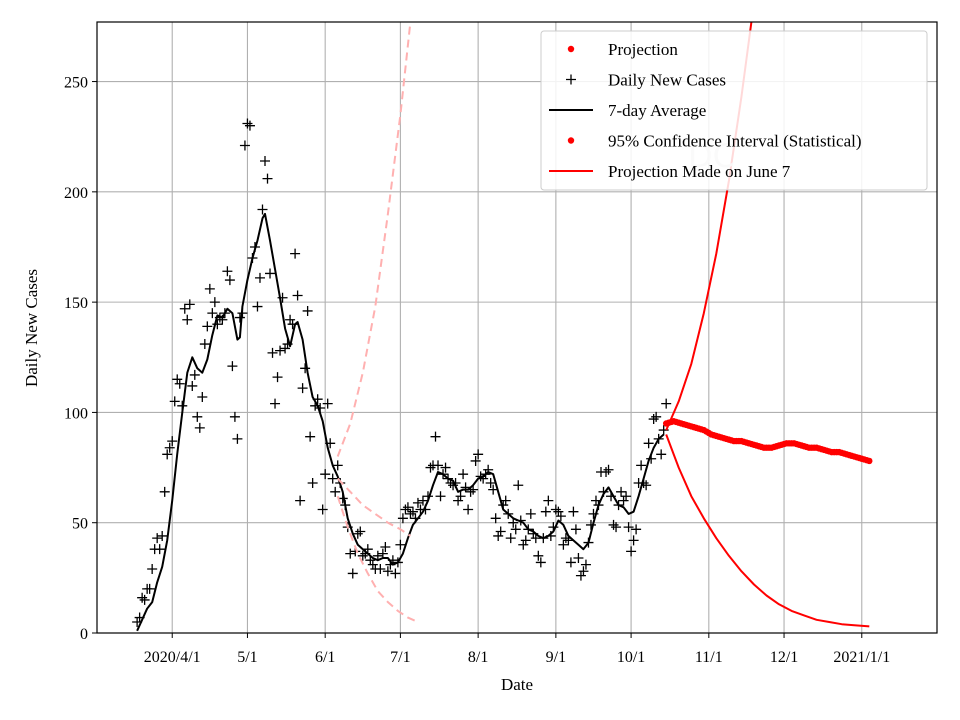  Describe the element at coordinates (571, 140) in the screenshot. I see `legend-marker-dot` at that location.